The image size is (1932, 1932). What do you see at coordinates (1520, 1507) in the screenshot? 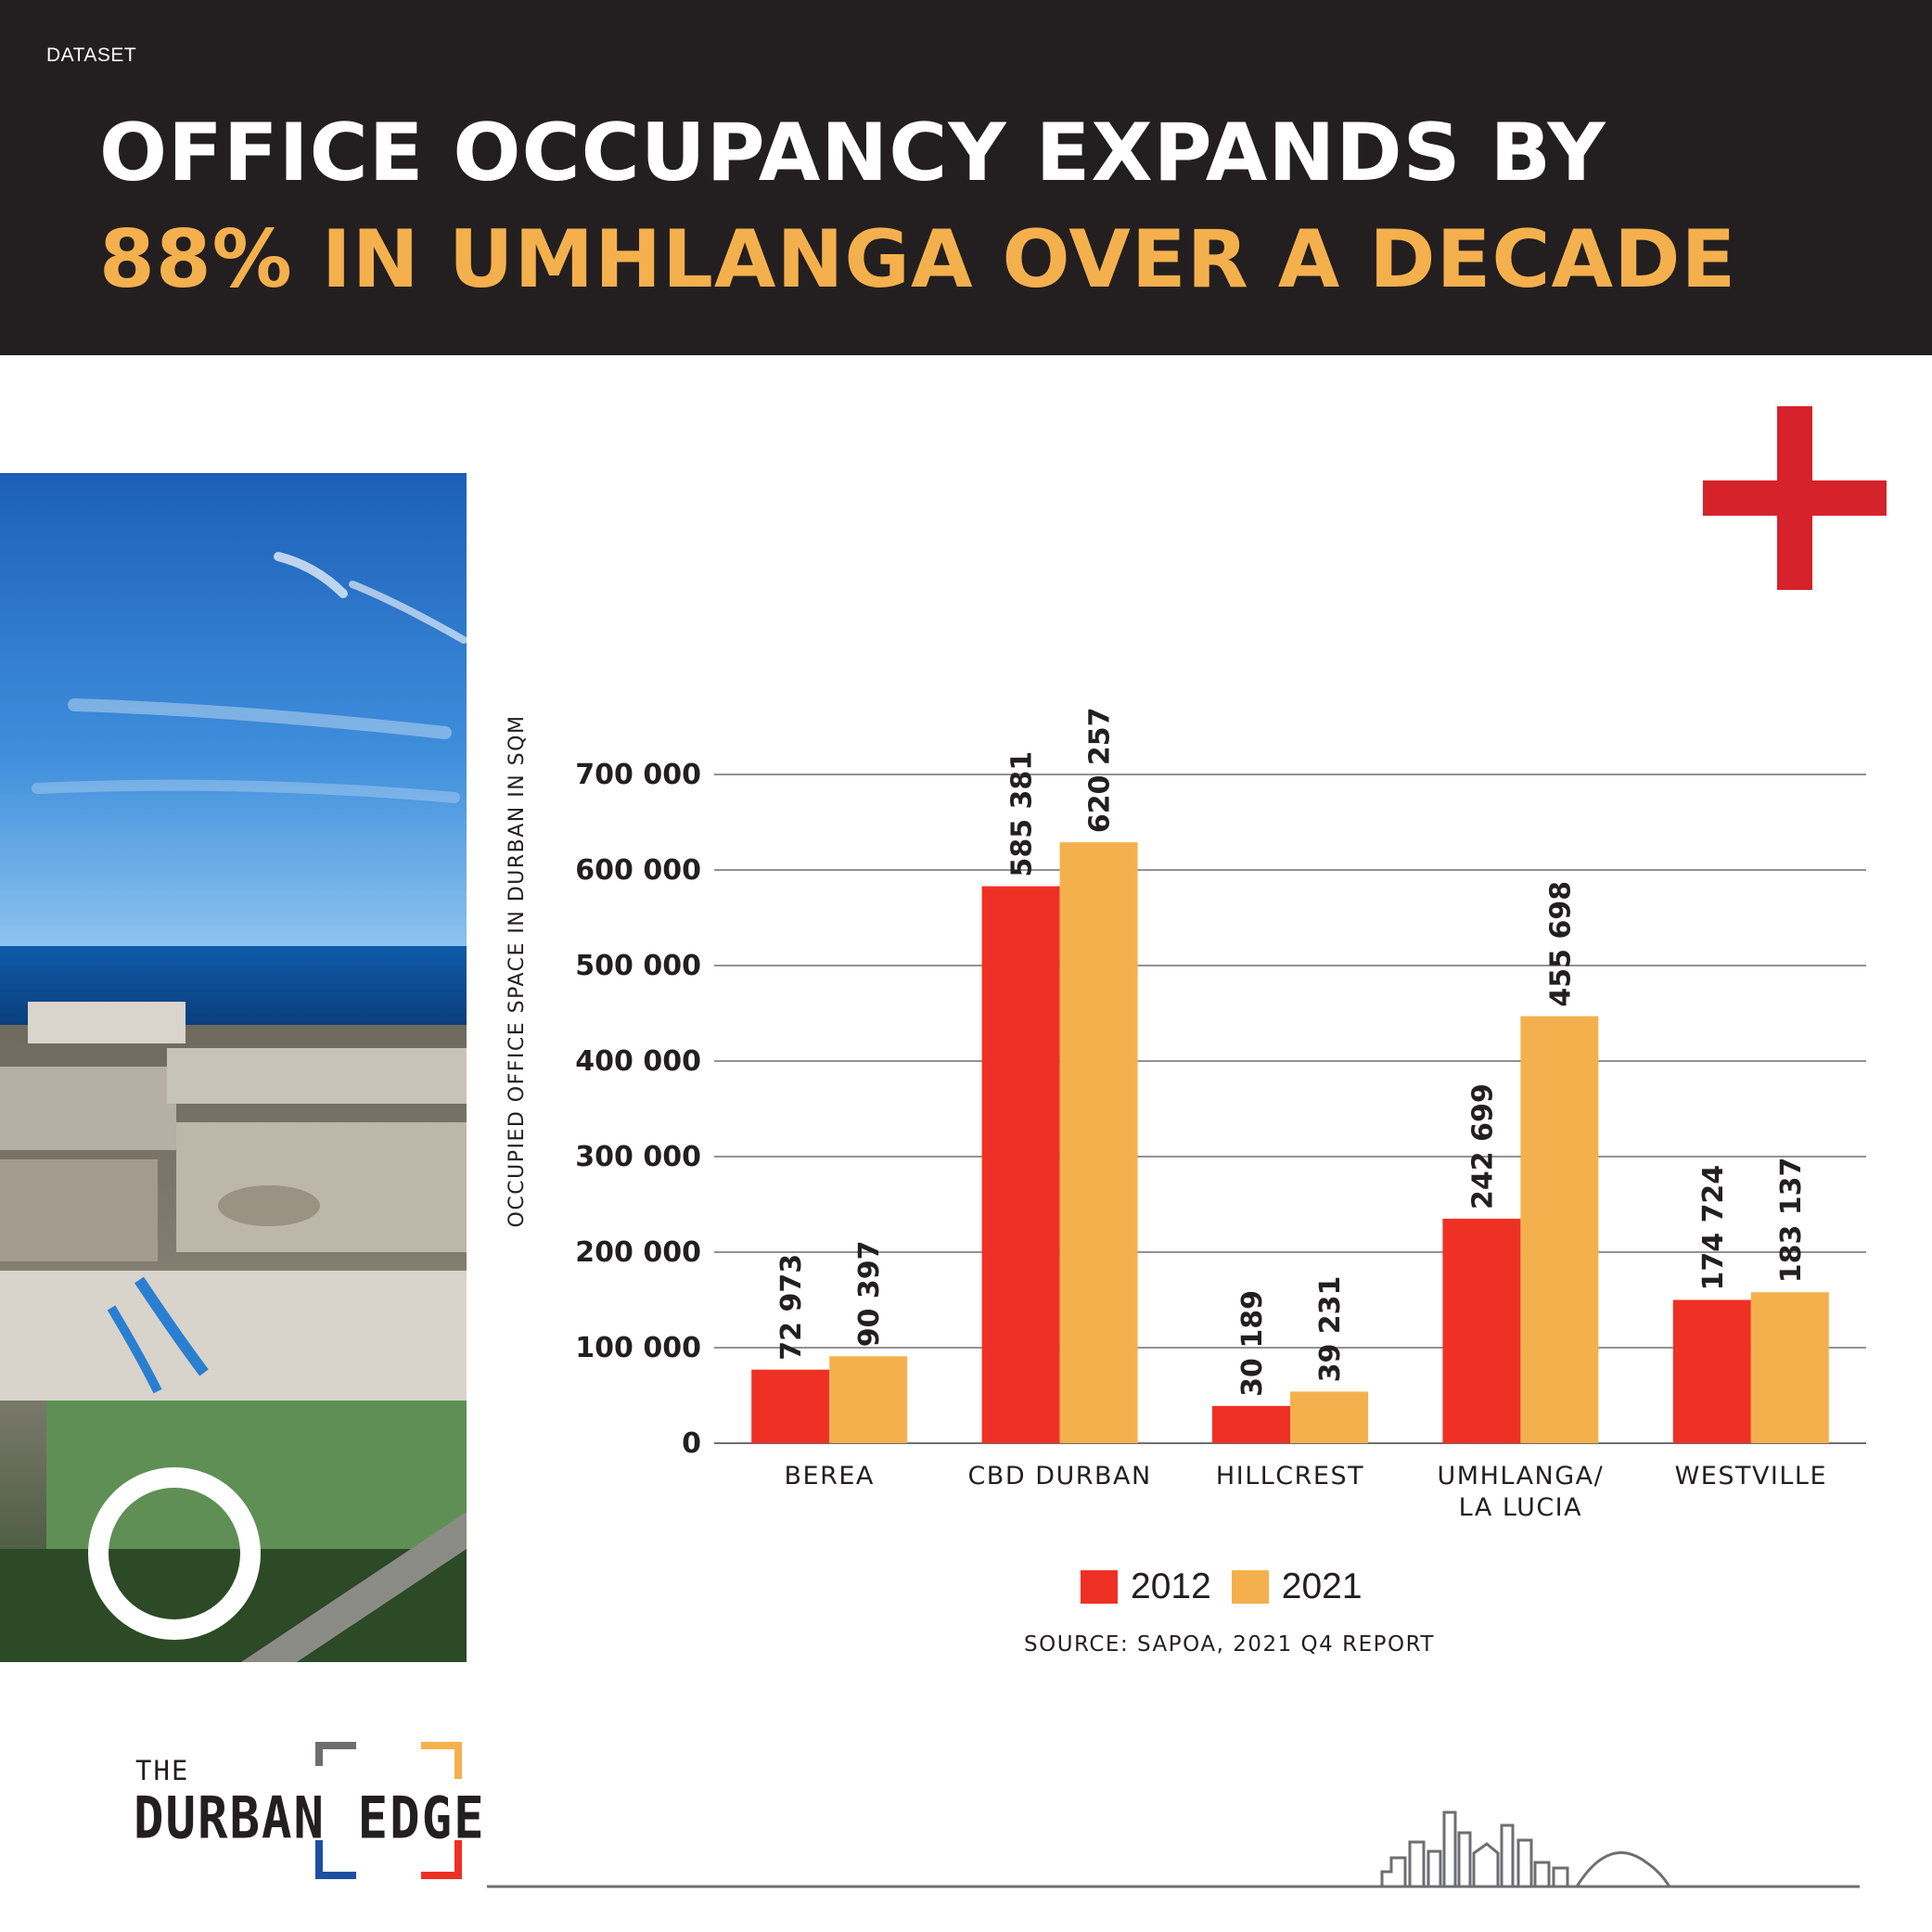
I see `x-tick-label: LA LUCIA` at bounding box center [1520, 1507].